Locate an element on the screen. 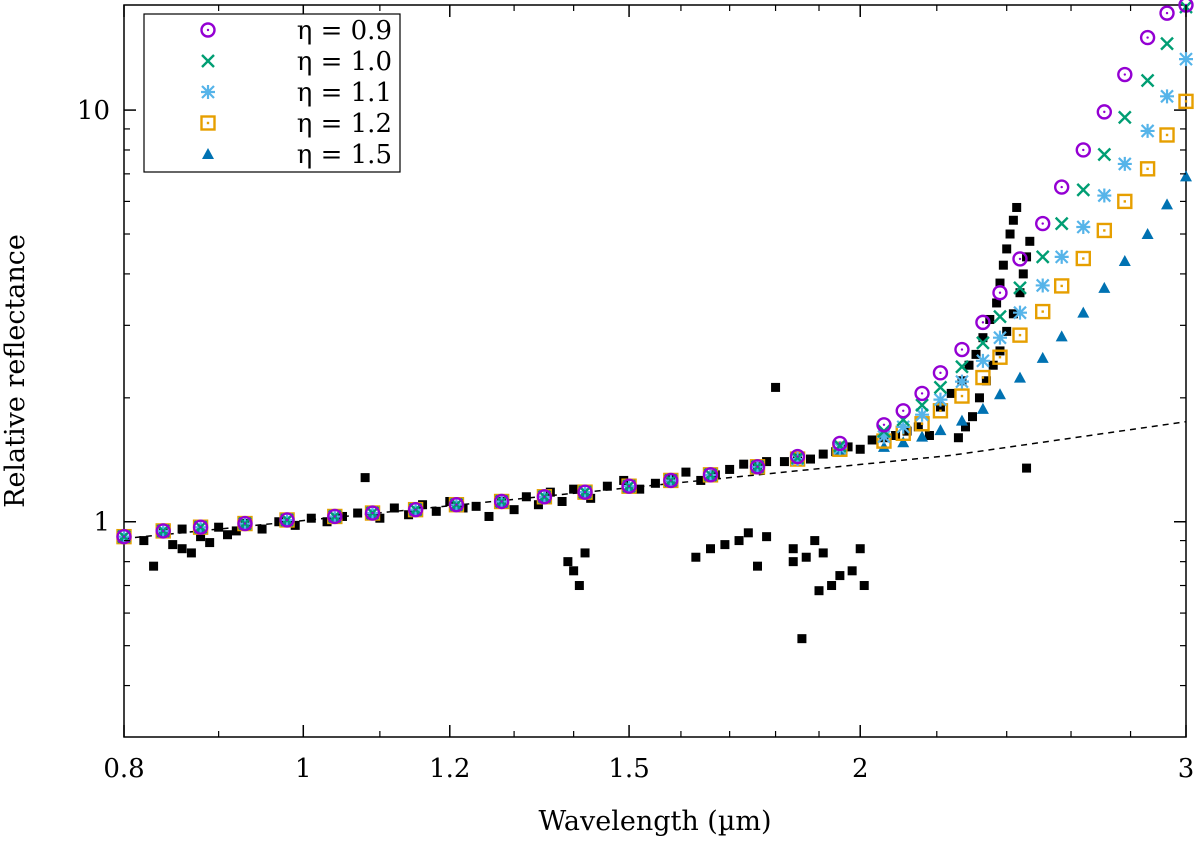 The width and height of the screenshot is (1200, 842). y-axis-title: Relative reflectance is located at coordinates (15, 371).